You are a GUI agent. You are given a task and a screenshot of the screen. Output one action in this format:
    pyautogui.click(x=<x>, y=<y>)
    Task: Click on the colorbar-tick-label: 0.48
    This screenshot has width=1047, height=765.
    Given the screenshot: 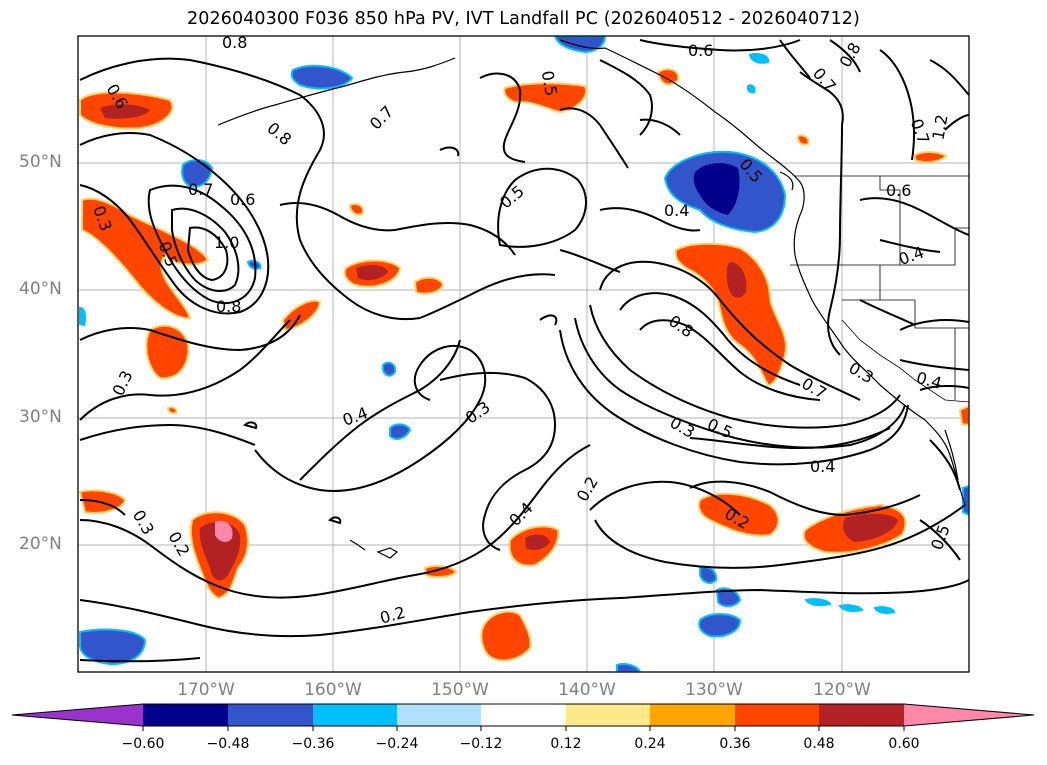 What is the action you would take?
    pyautogui.click(x=819, y=744)
    